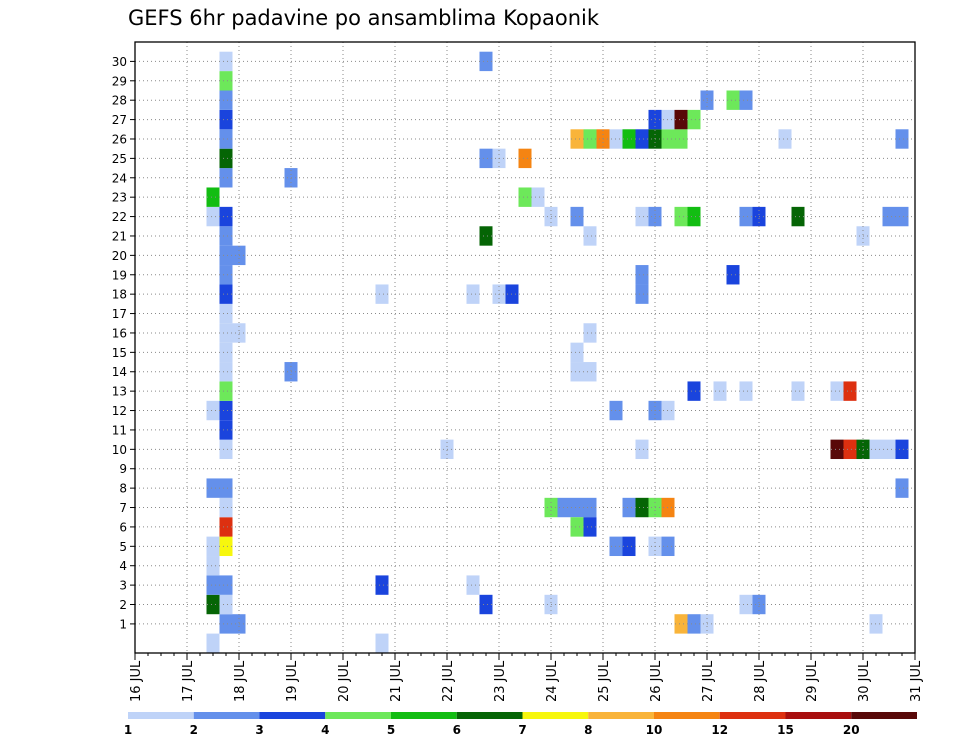 Image resolution: width=960 pixels, height=742 pixels. I want to click on colorbar-tick-label: 3, so click(259, 730).